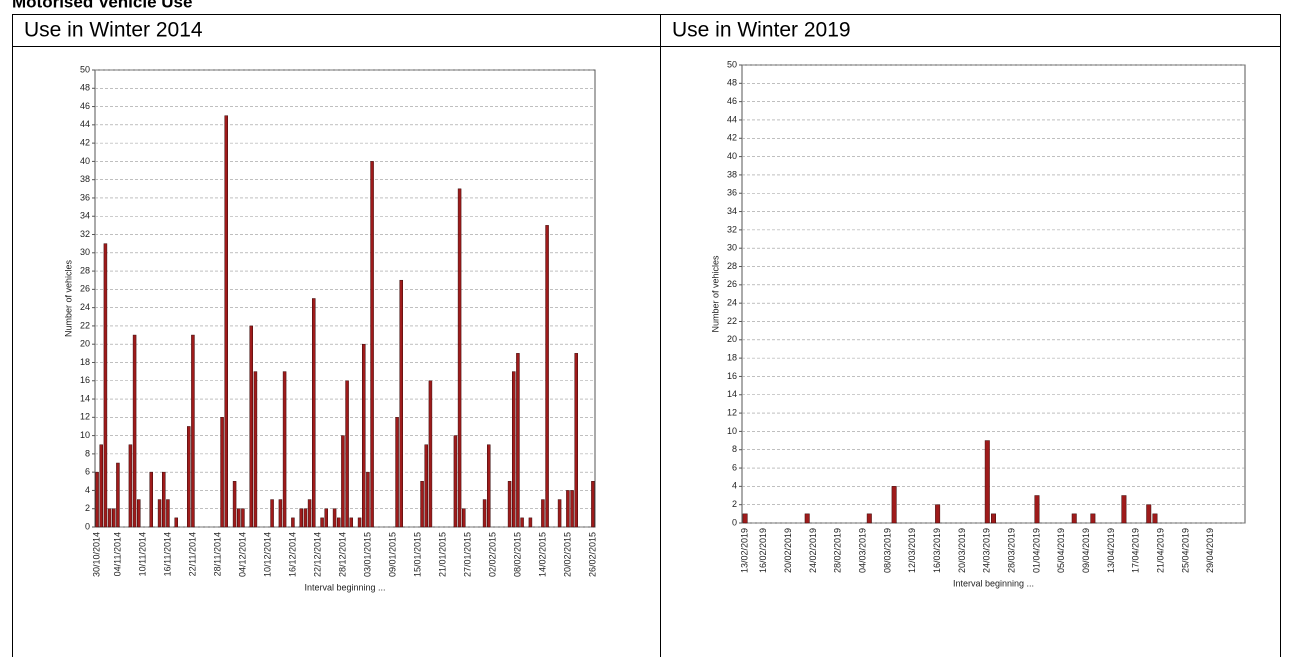  What do you see at coordinates (68, 298) in the screenshot?
I see `y-axis-title: Number of vehicles` at bounding box center [68, 298].